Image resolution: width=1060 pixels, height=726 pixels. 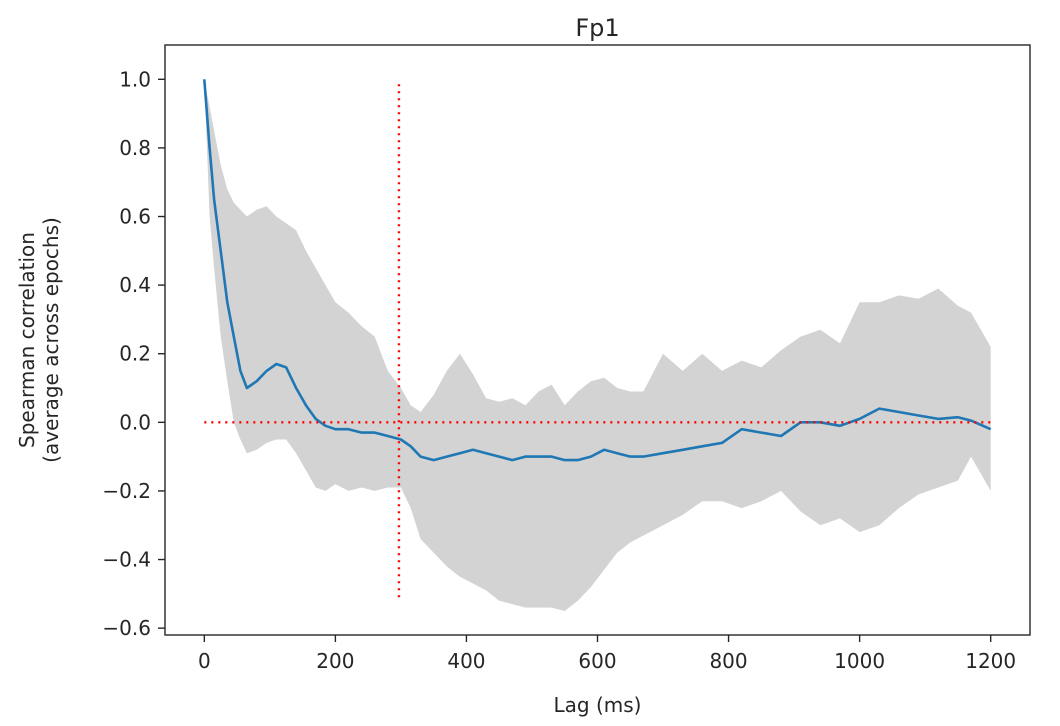 I want to click on x-tick-label: 1000, so click(x=859, y=661).